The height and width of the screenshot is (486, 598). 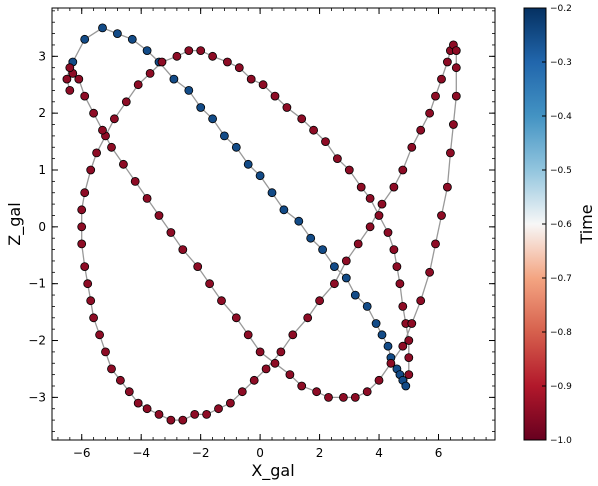 I want to click on x-tick-label: −2, so click(x=201, y=453).